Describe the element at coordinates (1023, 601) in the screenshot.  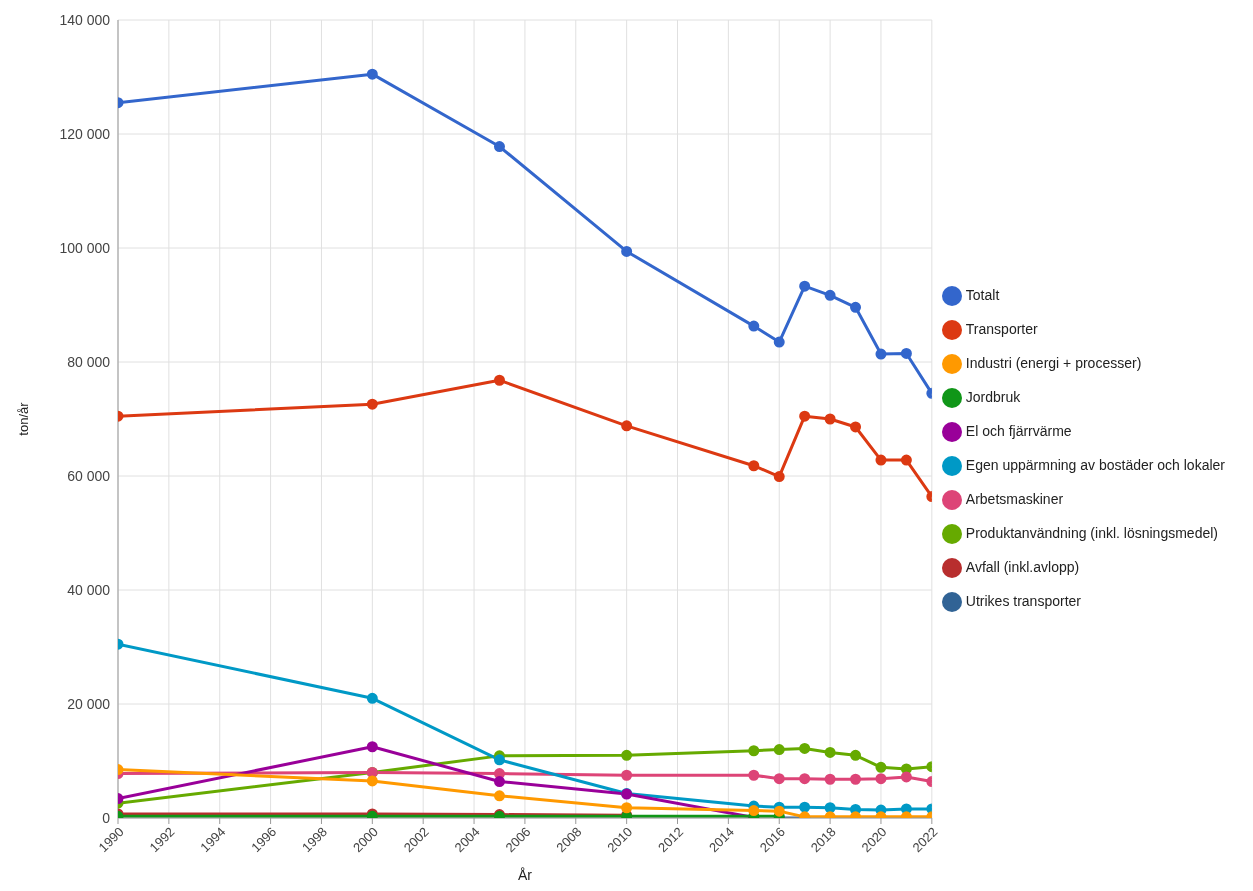
I see `legend-label: Utrikes transporter` at that location.